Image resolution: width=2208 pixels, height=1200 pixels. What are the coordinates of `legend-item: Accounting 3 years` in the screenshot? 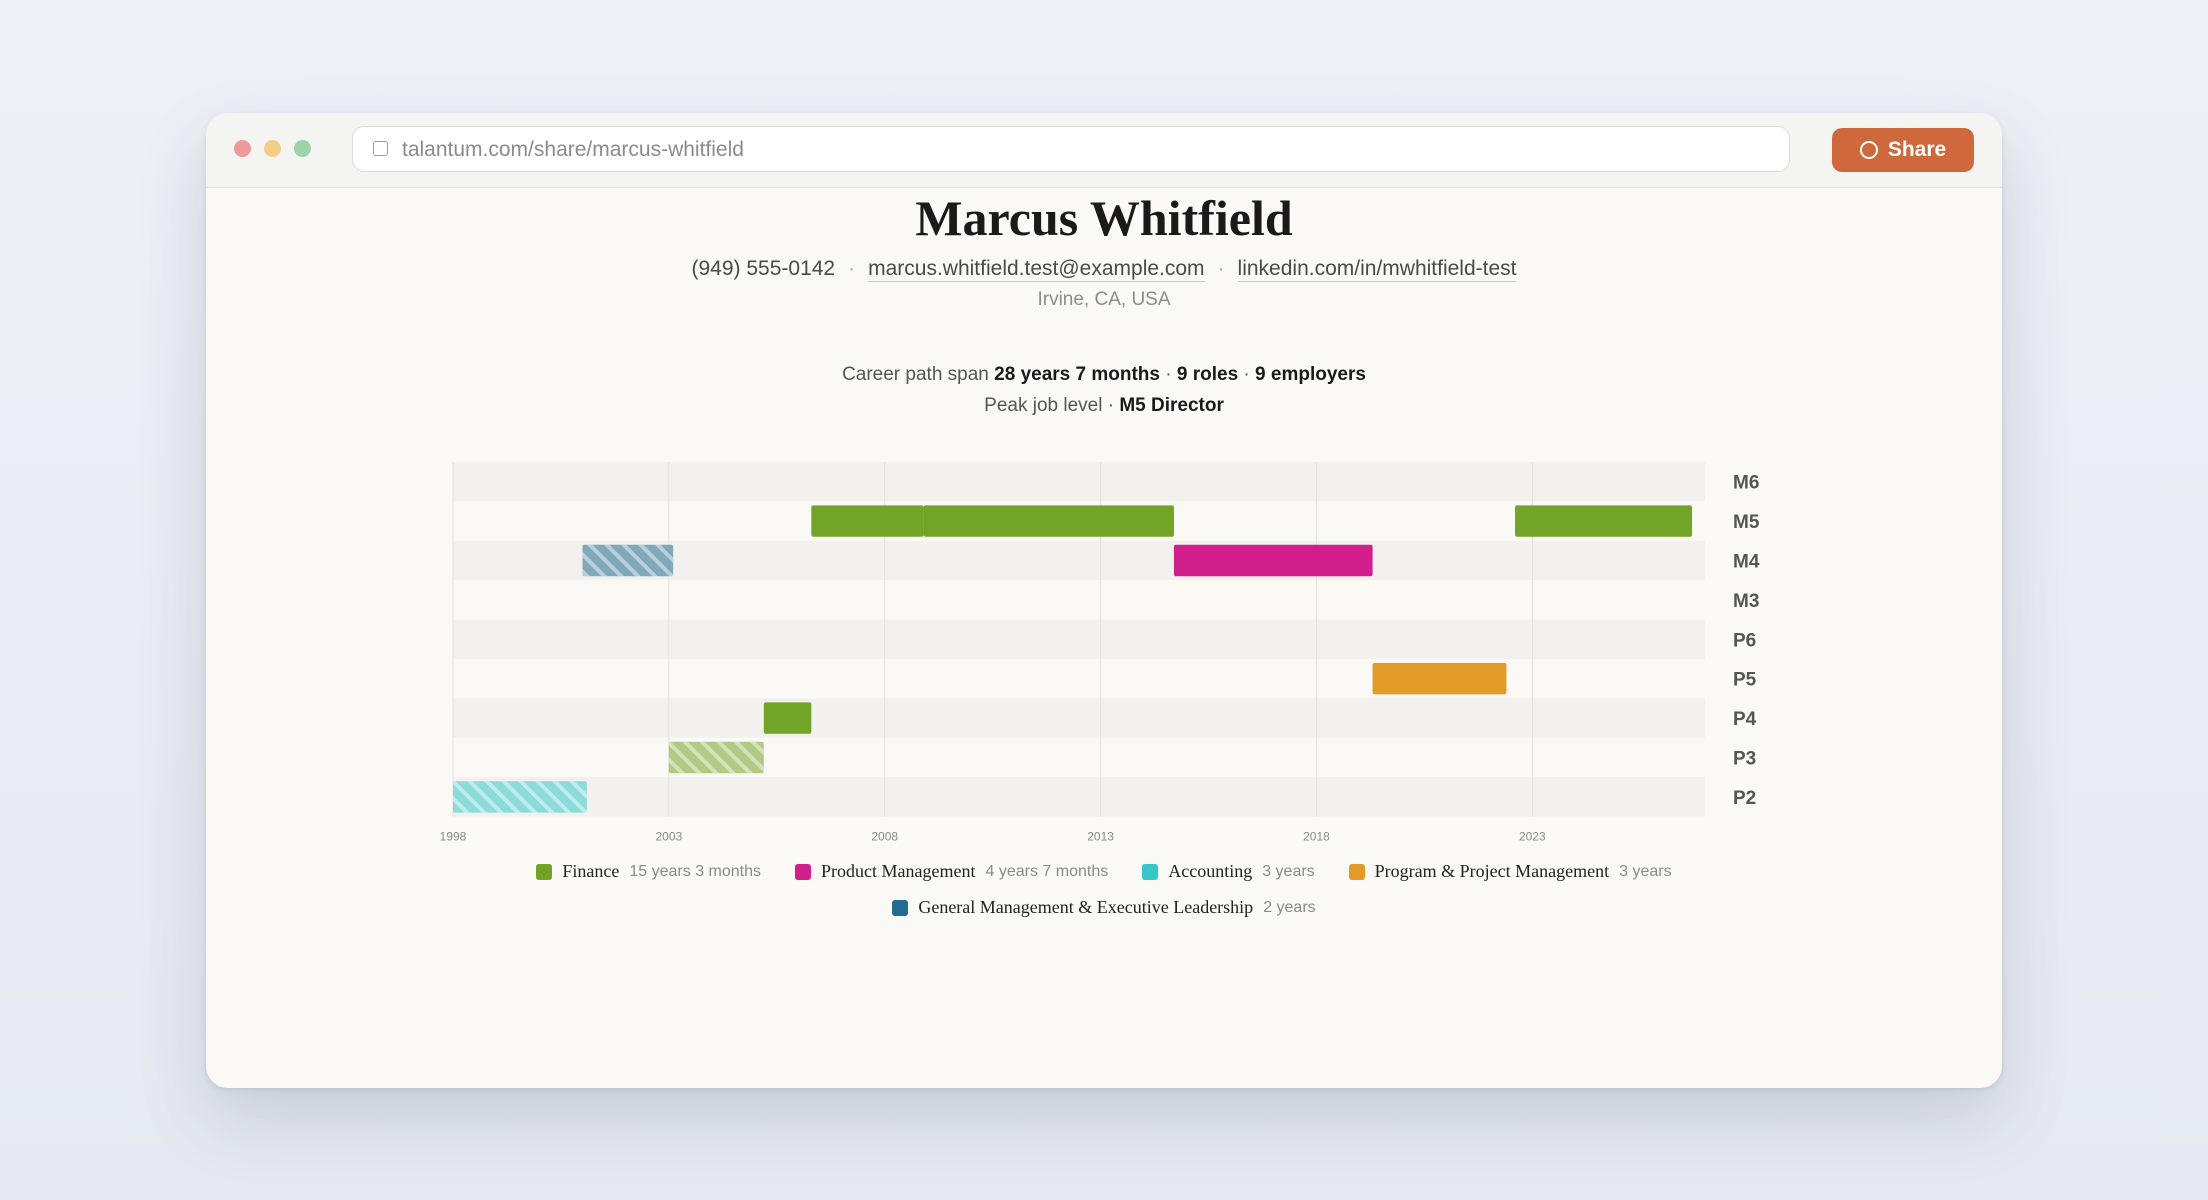 It's located at (1228, 871).